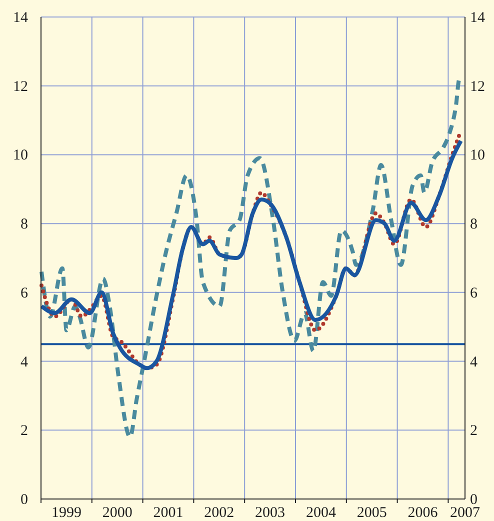 This screenshot has height=521, width=494. What do you see at coordinates (20, 156) in the screenshot?
I see `y-tick-label: 10` at bounding box center [20, 156].